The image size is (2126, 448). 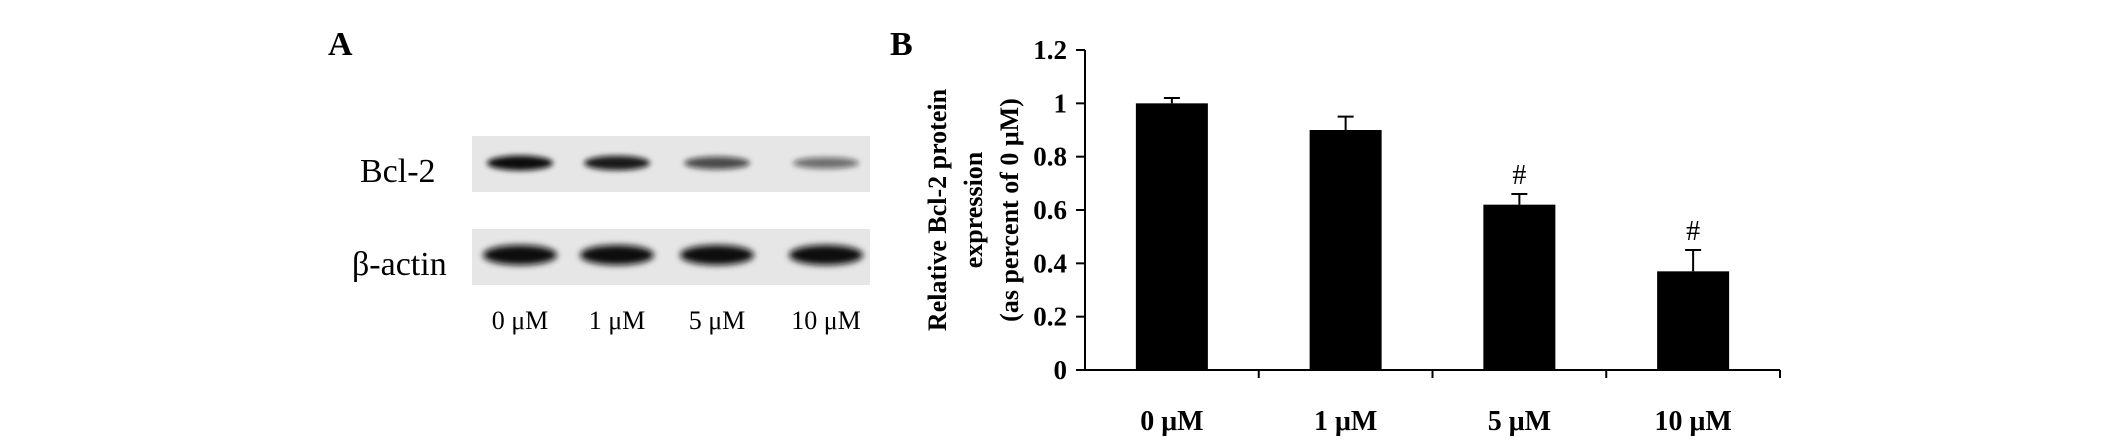 I want to click on y-tick-label-1: 0.2, so click(x=1050, y=317).